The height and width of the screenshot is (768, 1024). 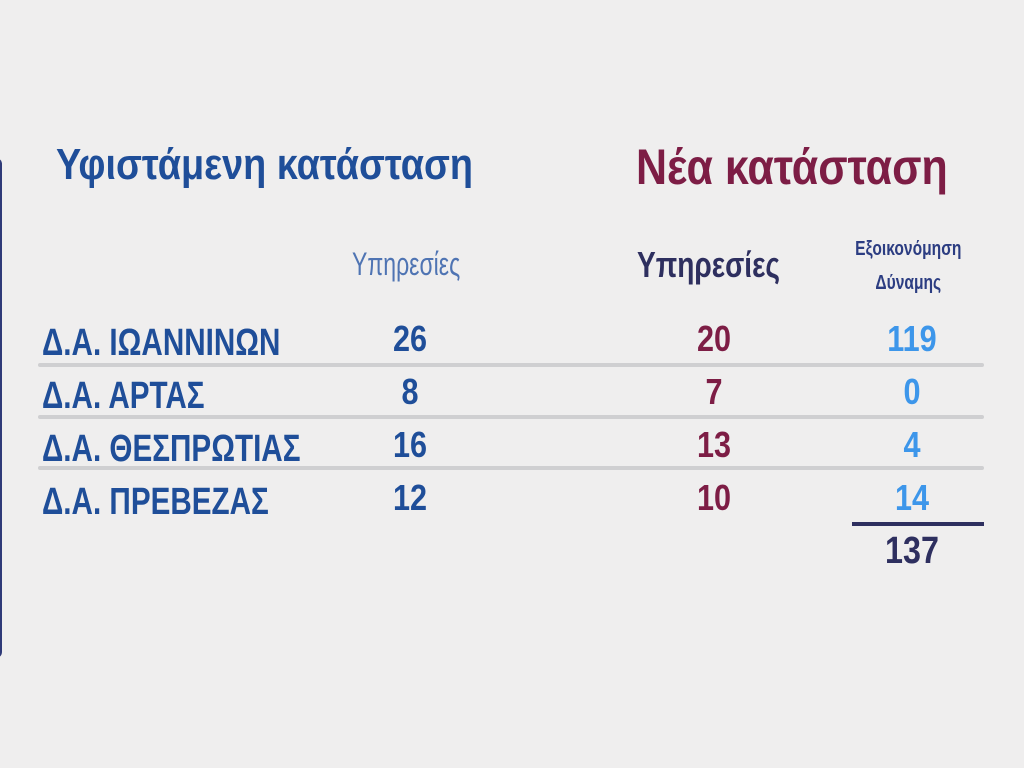 What do you see at coordinates (714, 497) in the screenshot?
I see `row-new-services: 10` at bounding box center [714, 497].